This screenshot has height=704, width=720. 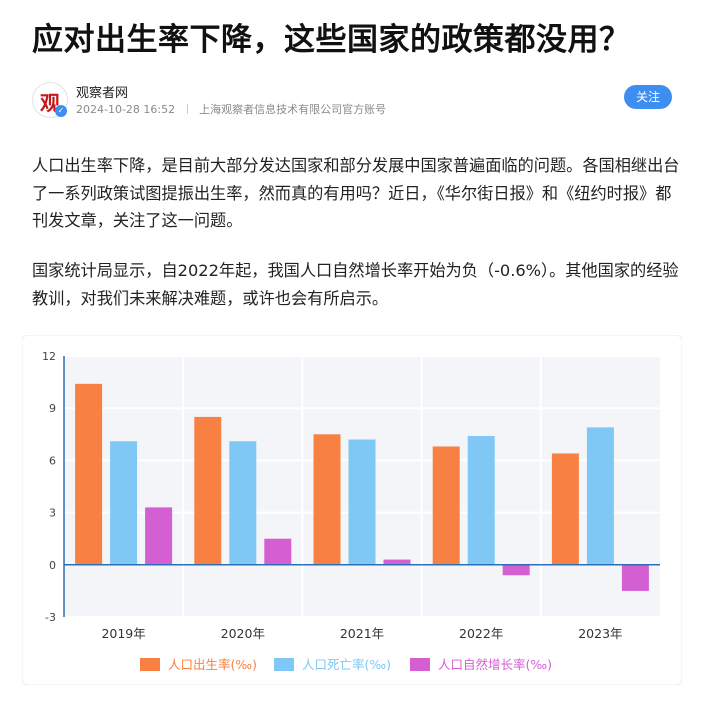 I want to click on article-meta: 2024-10-28 16:52 上海观察者信息技术有限公司官方账号, so click(x=231, y=109).